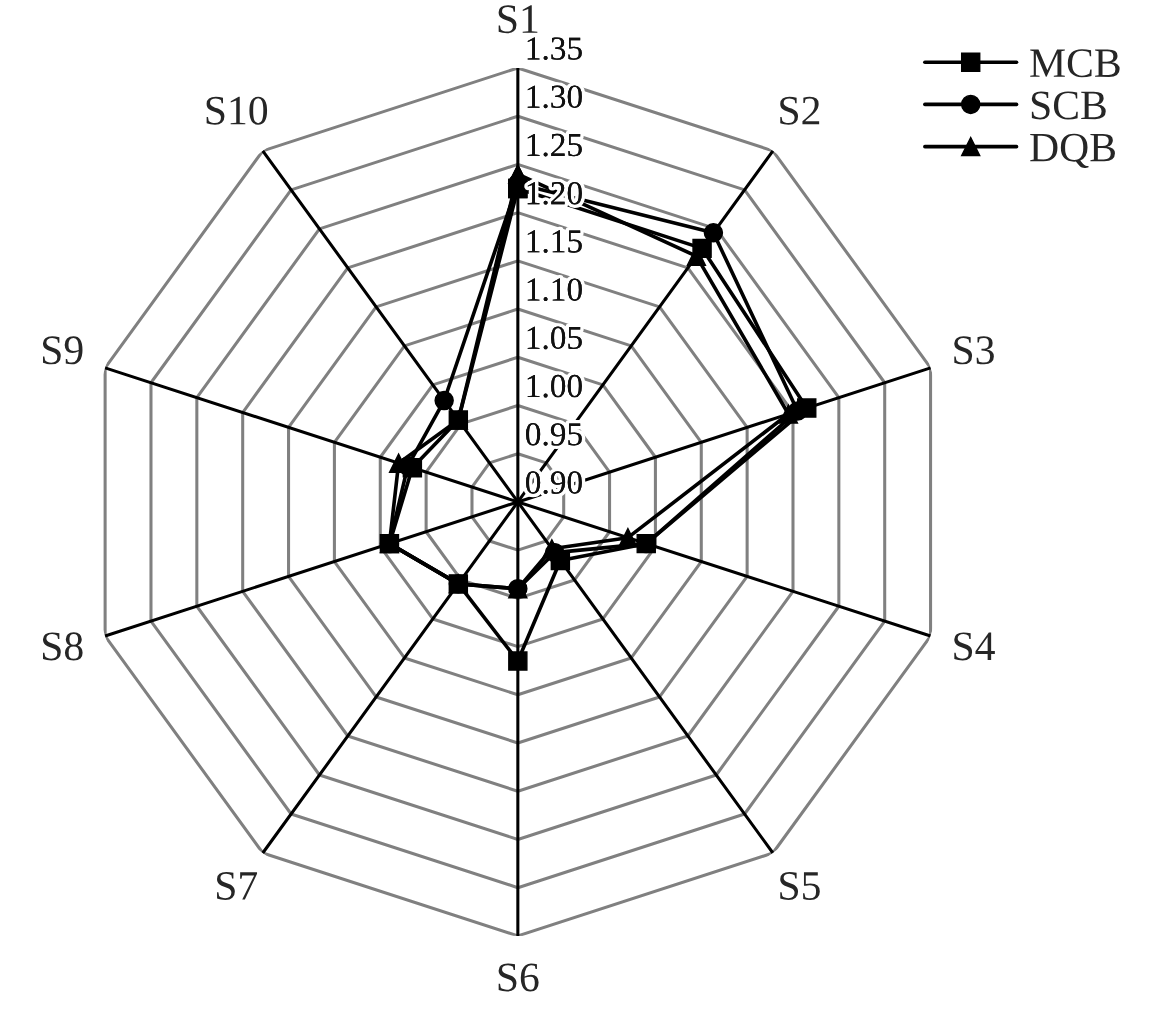 This screenshot has width=1165, height=1014. I want to click on y-tick-label: 1.10, so click(554, 290).